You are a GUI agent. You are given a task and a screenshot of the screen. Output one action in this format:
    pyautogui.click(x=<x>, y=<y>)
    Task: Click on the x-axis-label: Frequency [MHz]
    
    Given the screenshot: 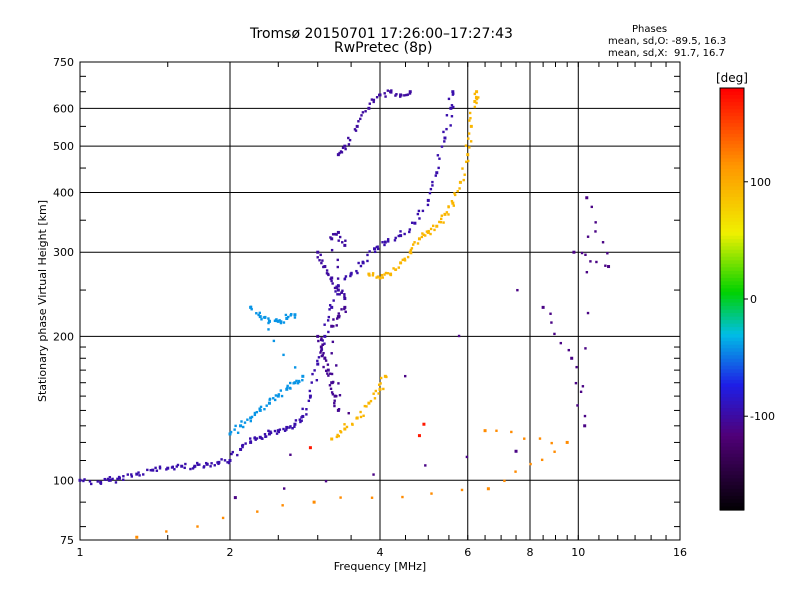 What is the action you would take?
    pyautogui.click(x=380, y=566)
    